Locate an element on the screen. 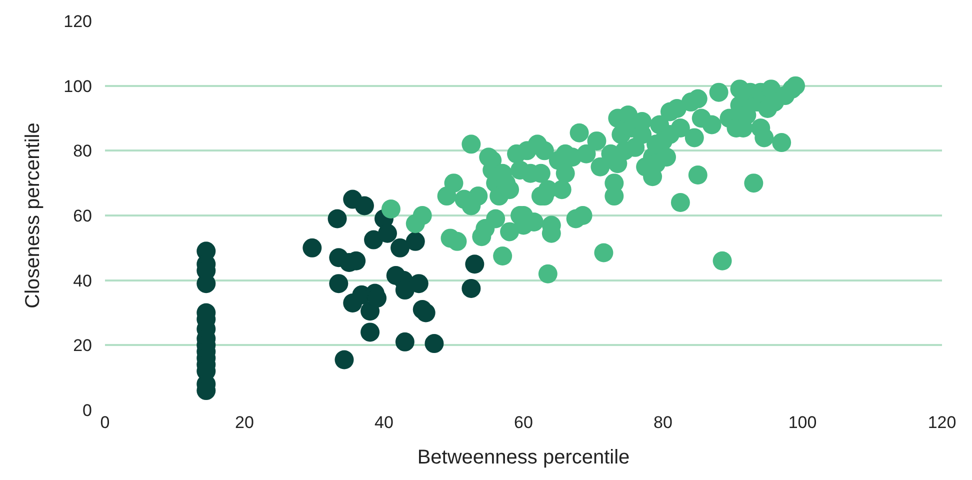  y-tick-label: 60 is located at coordinates (82, 216).